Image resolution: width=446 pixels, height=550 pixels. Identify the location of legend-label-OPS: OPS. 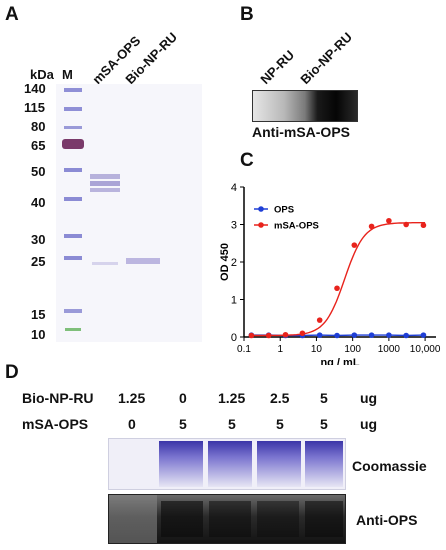
(284, 210).